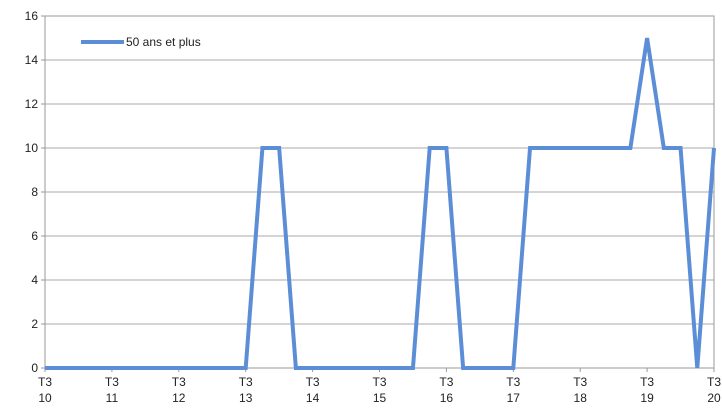 Image resolution: width=722 pixels, height=413 pixels. I want to click on x-tick-label-line2: 11, so click(112, 398).